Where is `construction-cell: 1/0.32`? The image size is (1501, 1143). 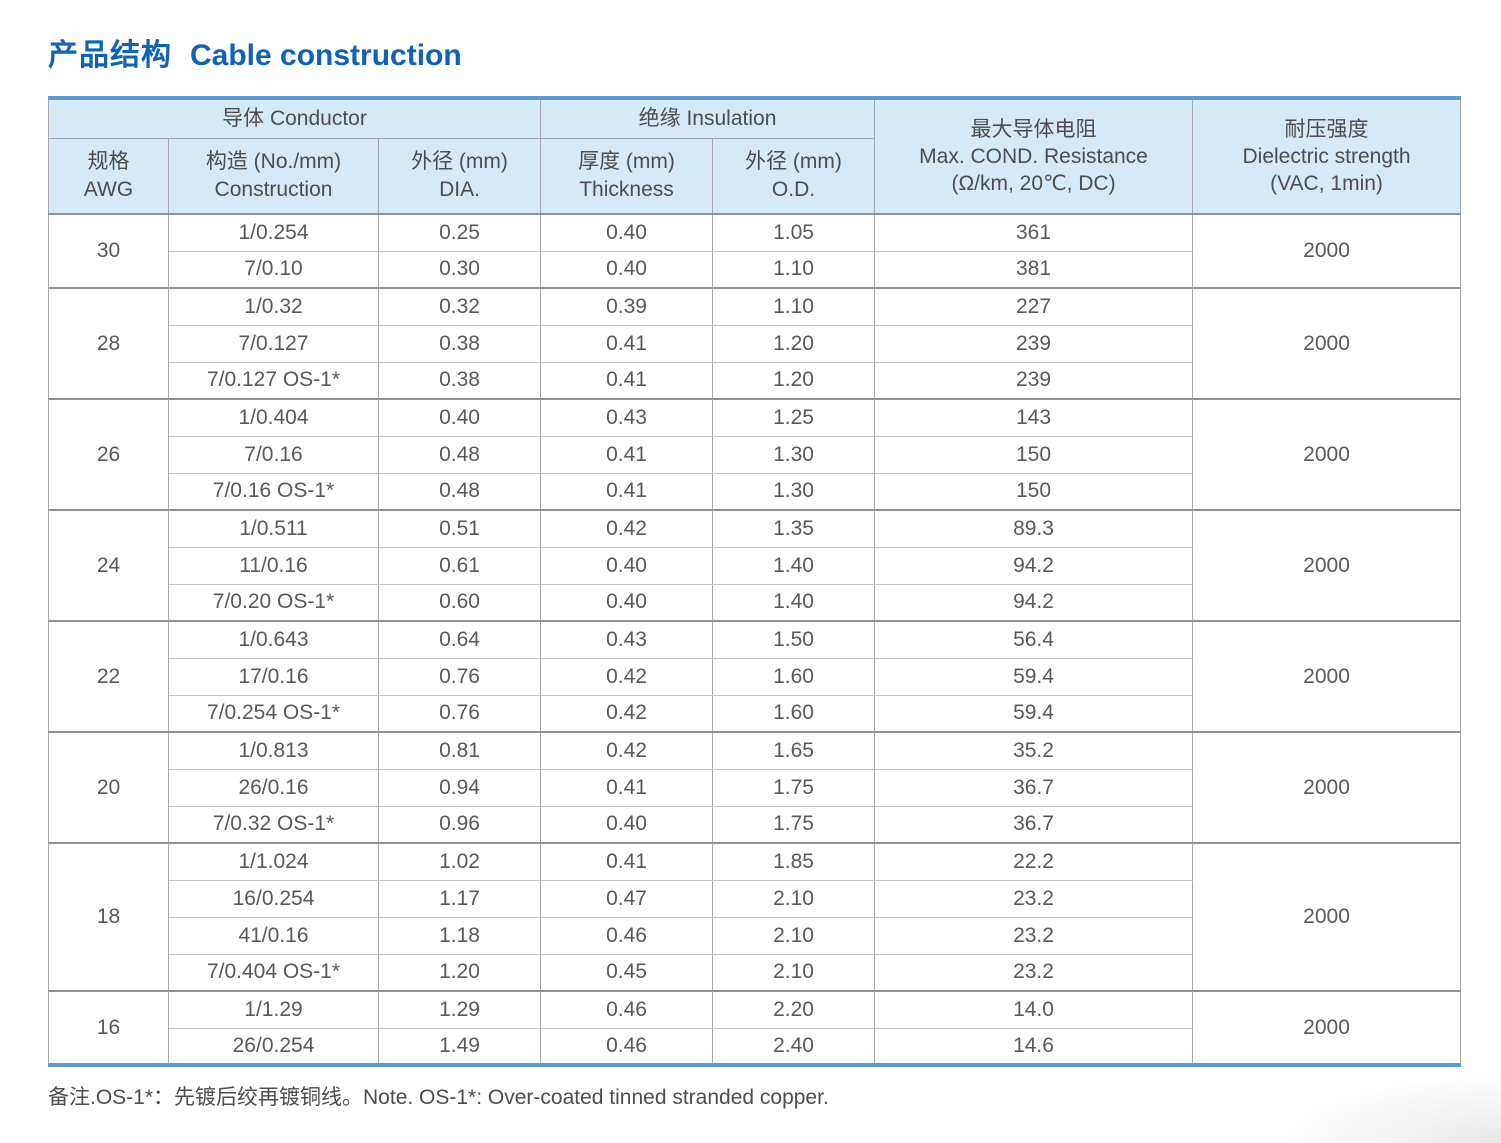 construction-cell: 1/0.32 is located at coordinates (273, 306).